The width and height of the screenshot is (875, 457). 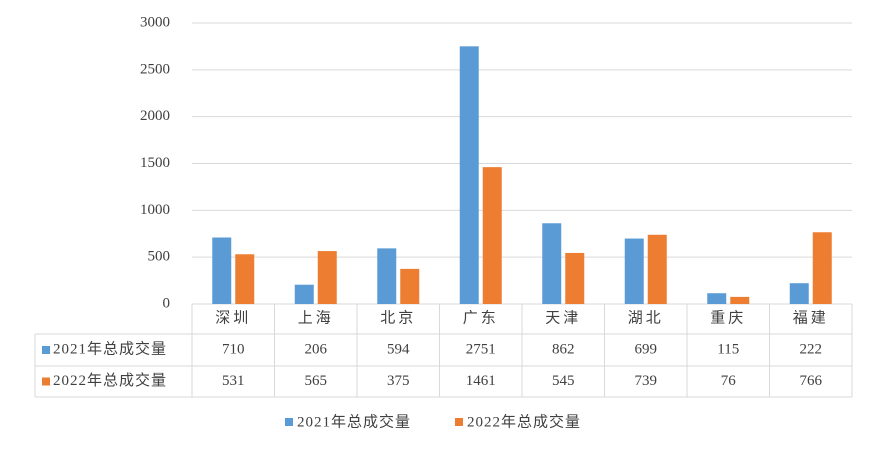 I want to click on y-tick-label: 1500, so click(x=155, y=163).